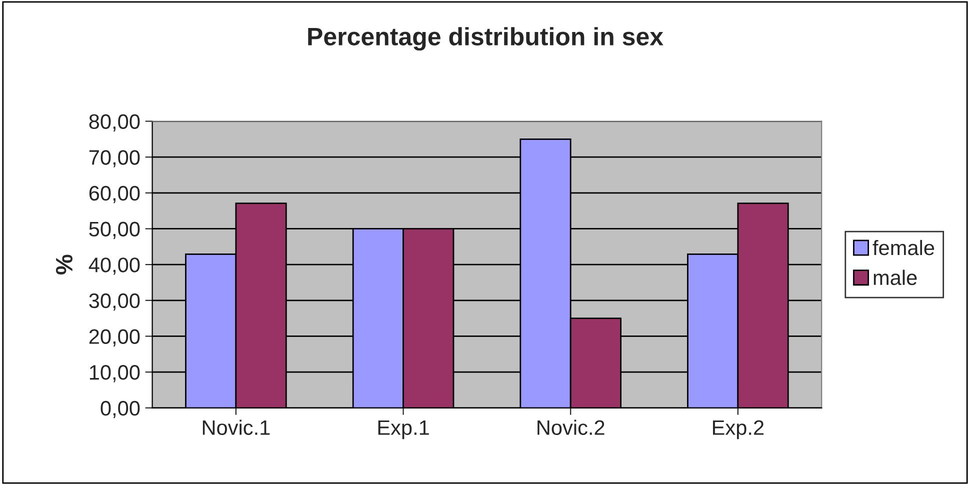  I want to click on y-tick-label: 50,00, so click(114, 230).